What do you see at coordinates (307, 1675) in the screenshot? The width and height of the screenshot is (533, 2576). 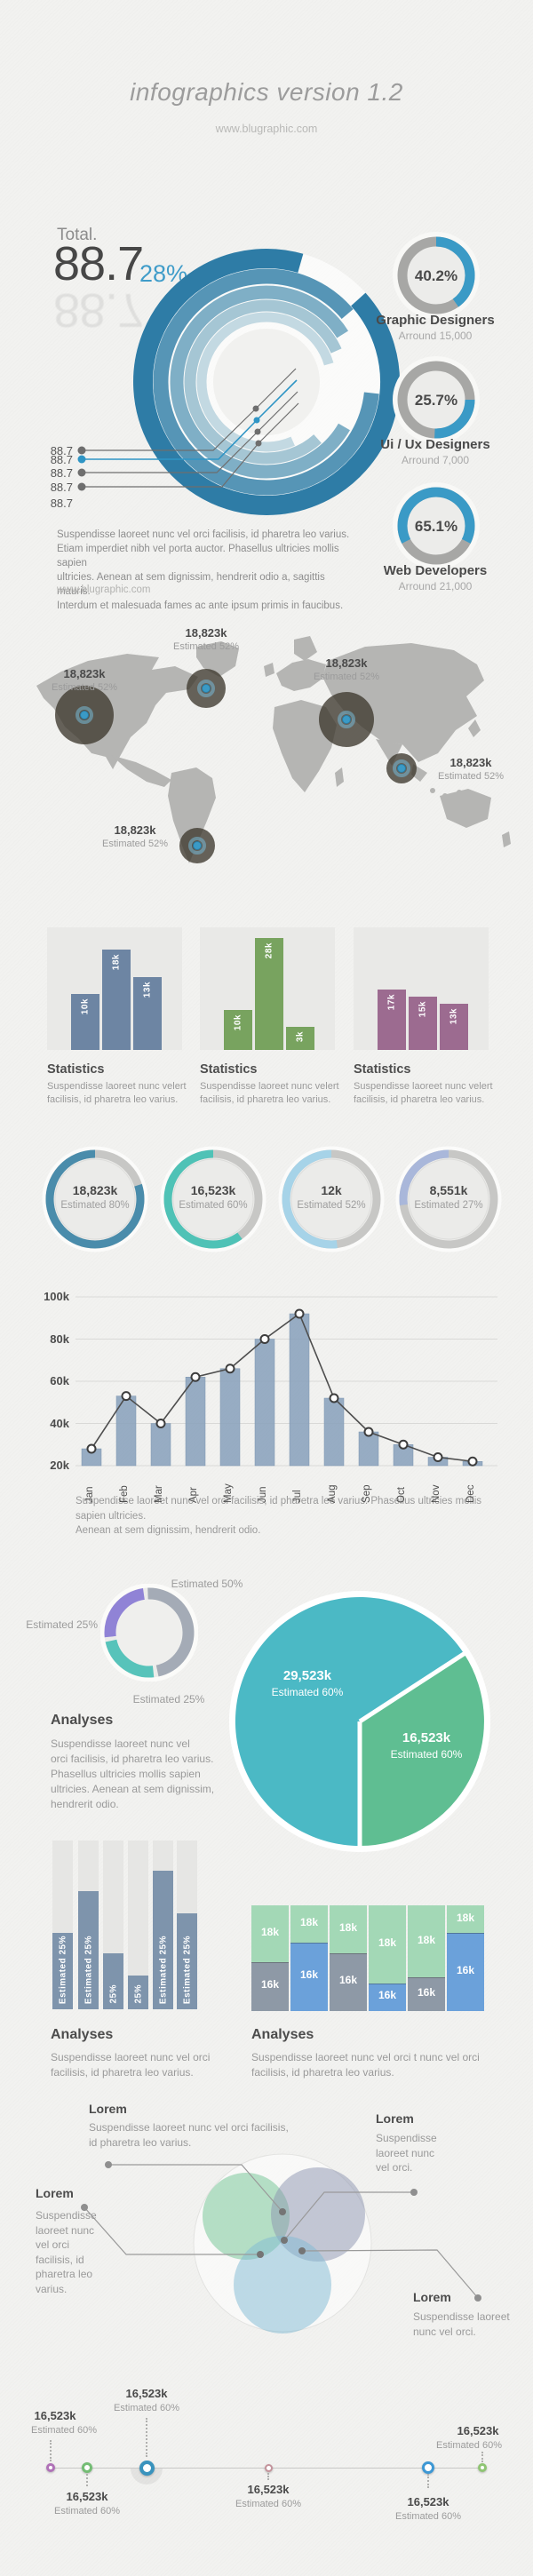 I see `pie-slice-value: 29,523k` at bounding box center [307, 1675].